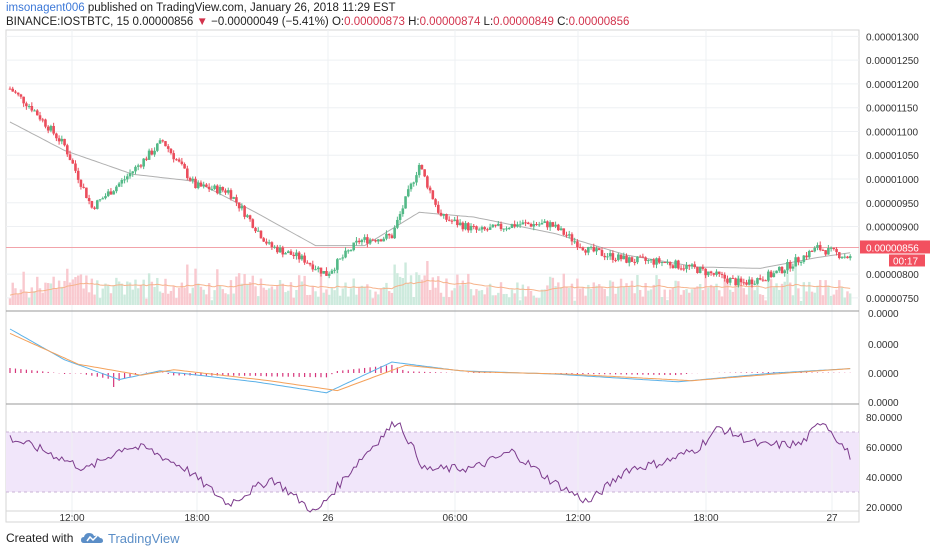 This screenshot has width=932, height=550. Describe the element at coordinates (92, 538) in the screenshot. I see `tradingview-cloud-icon` at that location.